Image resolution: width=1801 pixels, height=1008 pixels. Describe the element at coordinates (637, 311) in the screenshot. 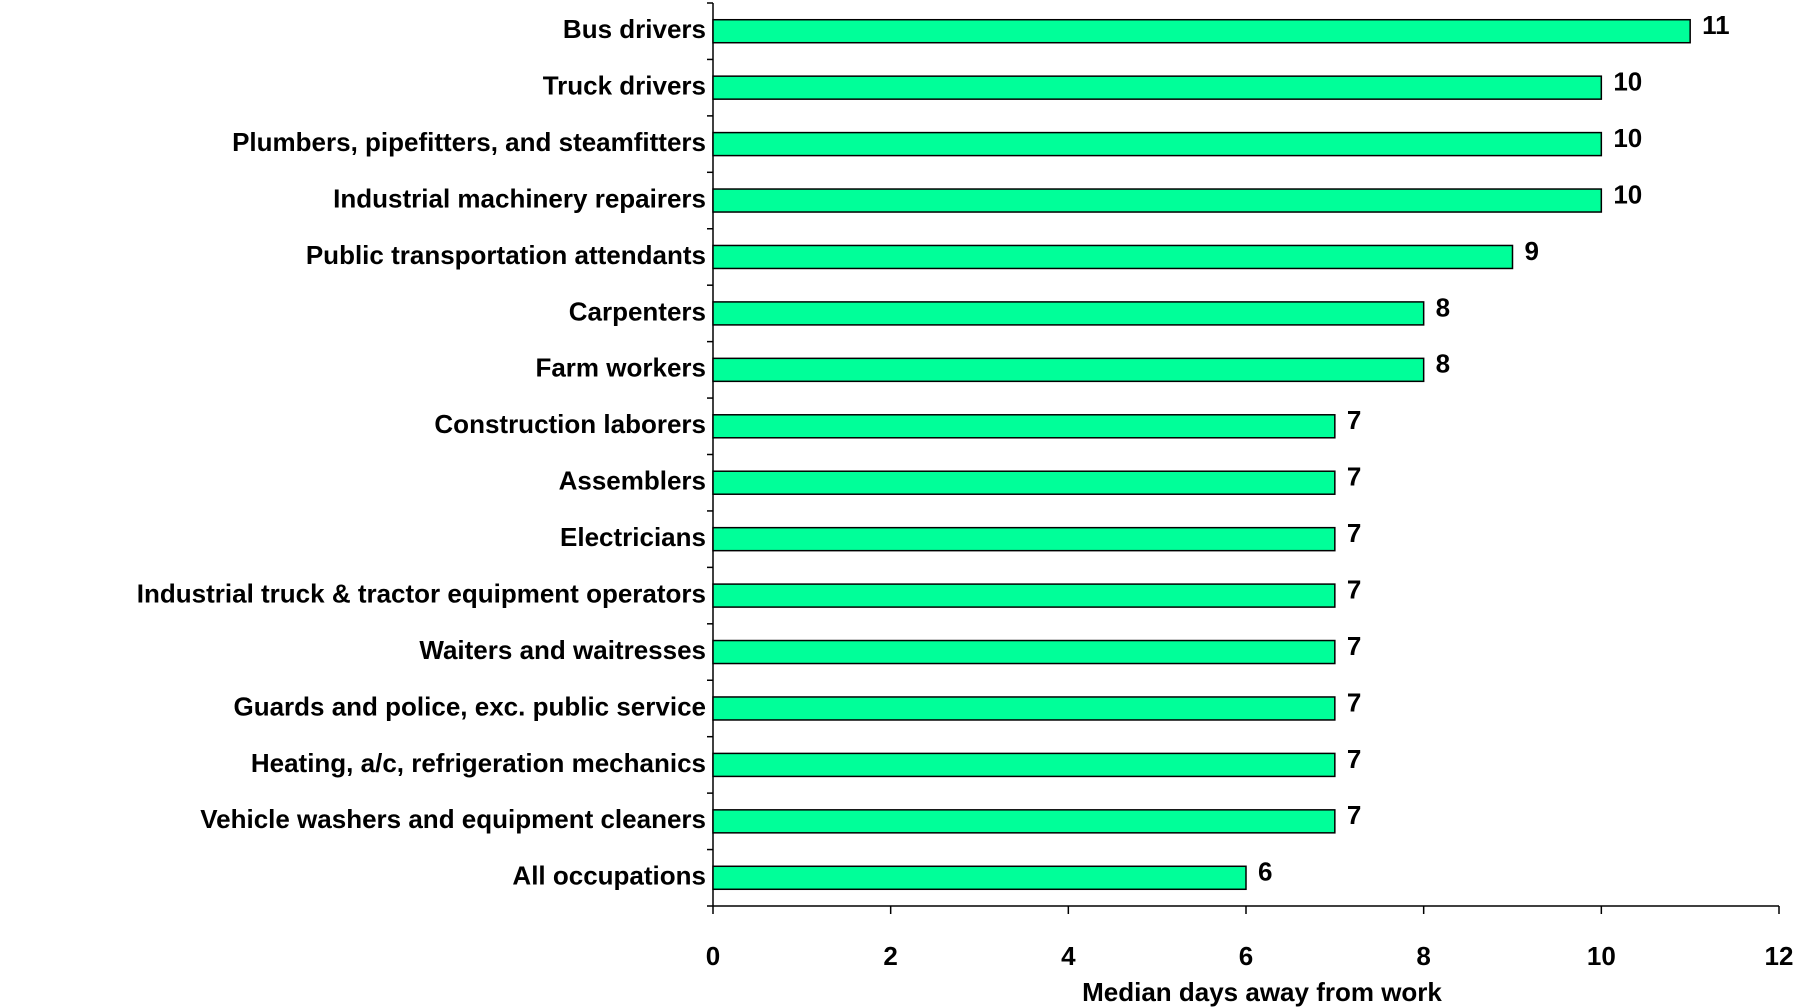

I see `y-tick-label: Carpenters` at that location.